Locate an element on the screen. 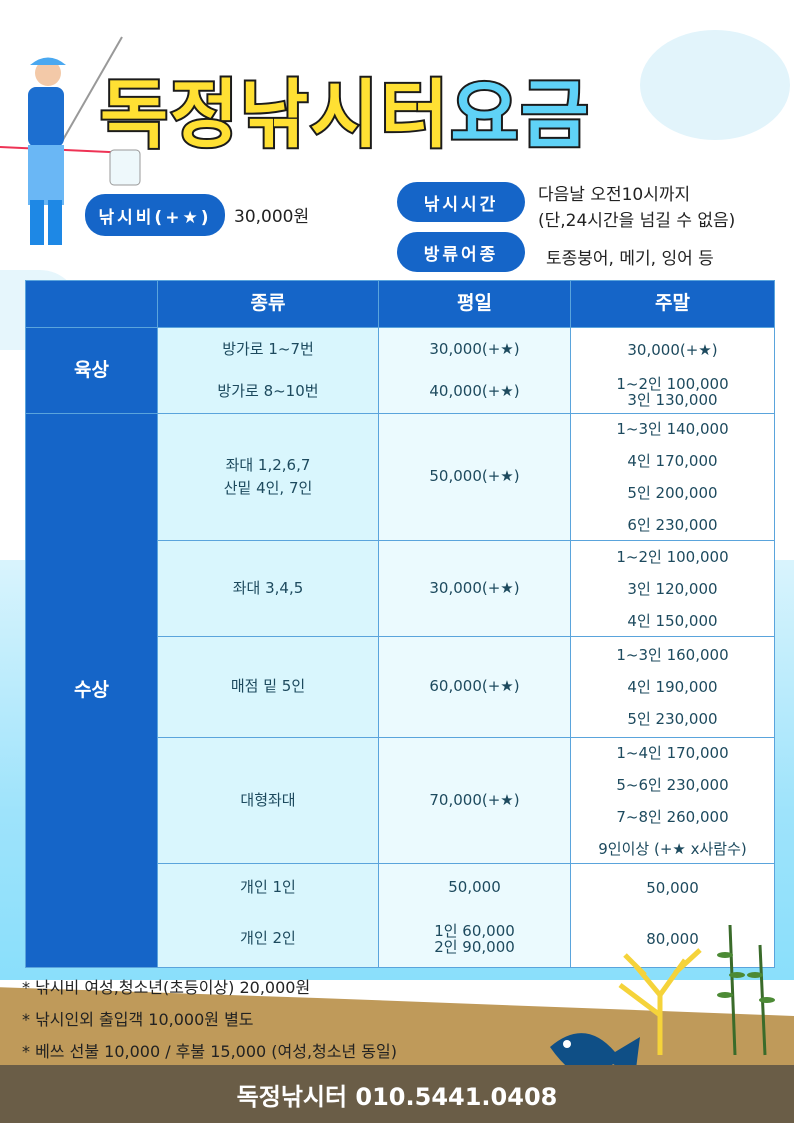  type-cell-line: 방가로 8~10번 is located at coordinates (268, 391).